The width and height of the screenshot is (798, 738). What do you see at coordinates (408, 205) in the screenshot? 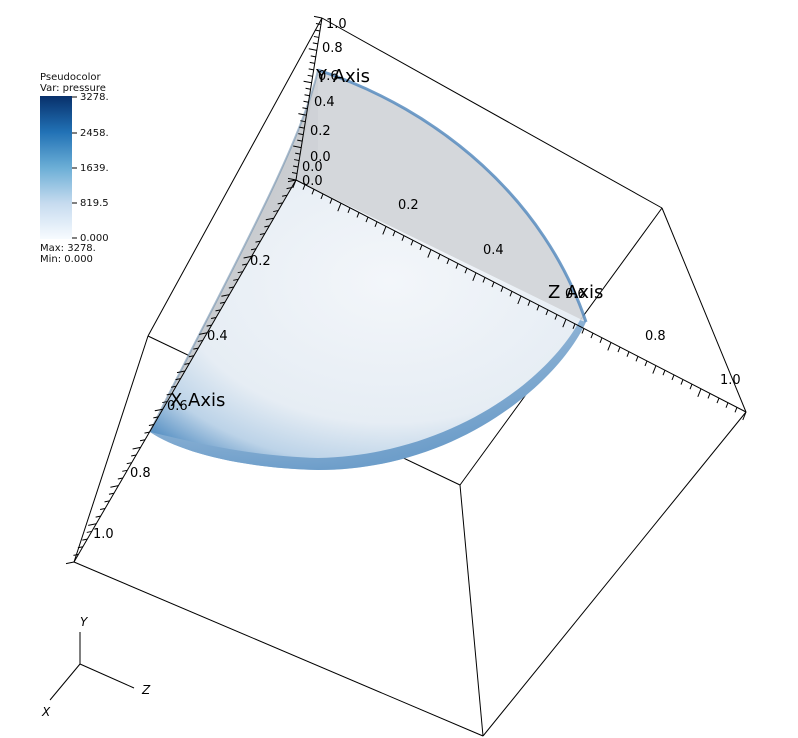
I see `z-tick-label: 0.2` at bounding box center [408, 205].